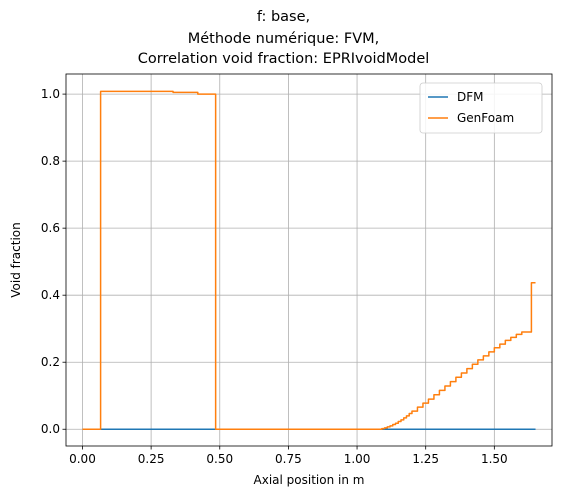 Image resolution: width=567 pixels, height=497 pixels. I want to click on x-tick-label: 0.00, so click(82, 459).